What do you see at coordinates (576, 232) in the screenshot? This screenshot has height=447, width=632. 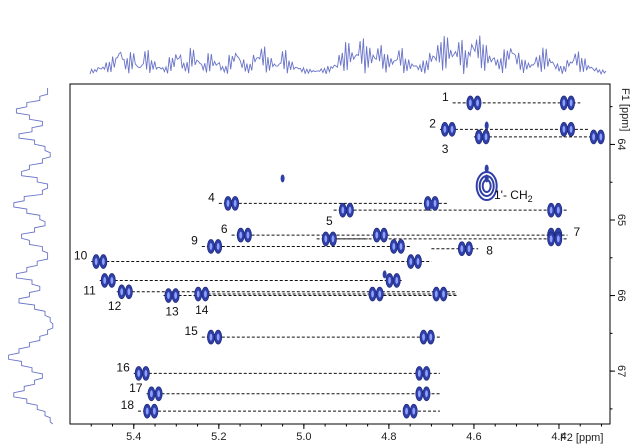 I see `peak-label: 7` at bounding box center [576, 232].